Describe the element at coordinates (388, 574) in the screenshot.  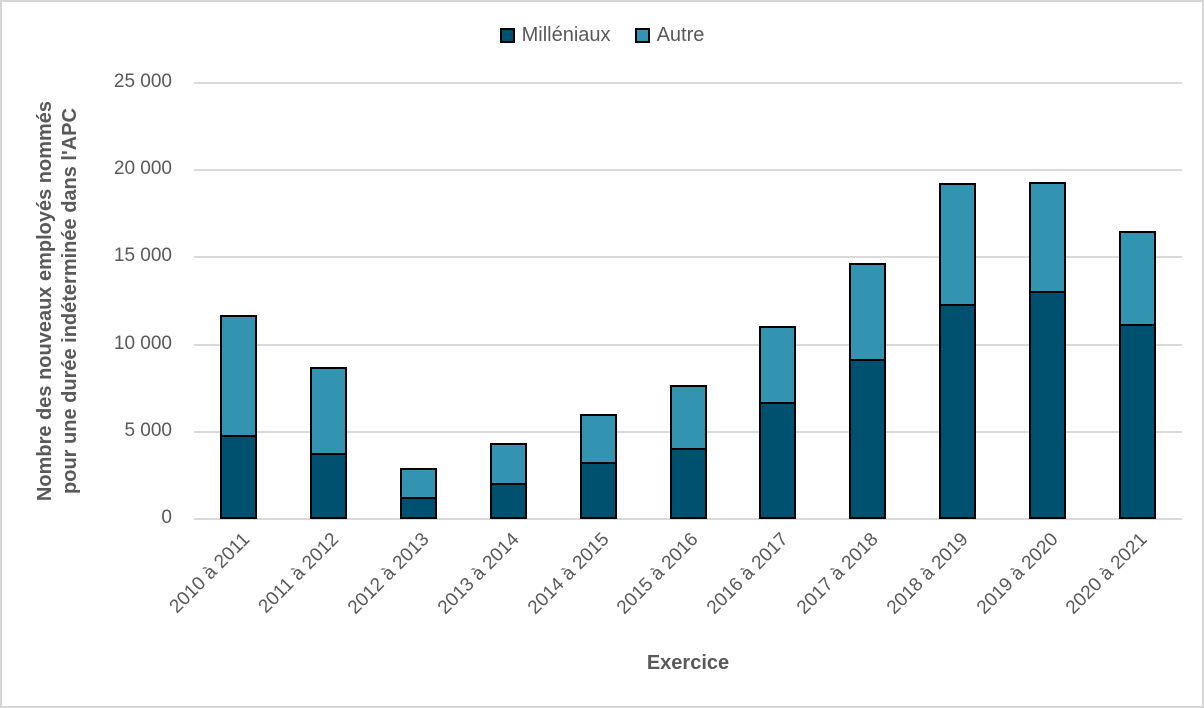
I see `x-tick-label: 2012 à 2013` at that location.